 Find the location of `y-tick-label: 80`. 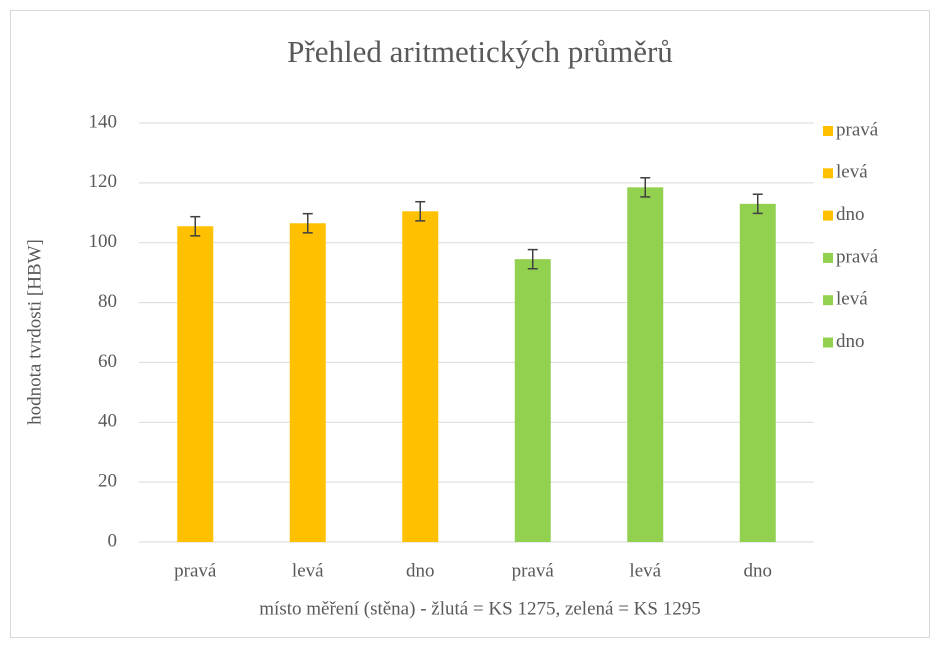

y-tick-label: 80 is located at coordinates (107, 301).